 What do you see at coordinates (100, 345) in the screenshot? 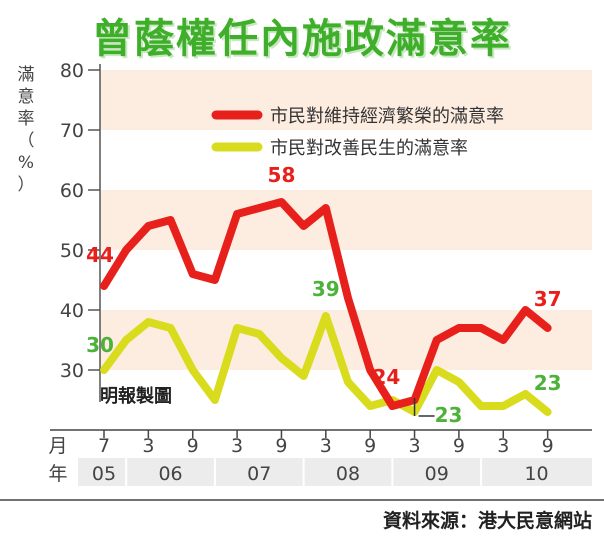
I see `data-label: 30` at bounding box center [100, 345].